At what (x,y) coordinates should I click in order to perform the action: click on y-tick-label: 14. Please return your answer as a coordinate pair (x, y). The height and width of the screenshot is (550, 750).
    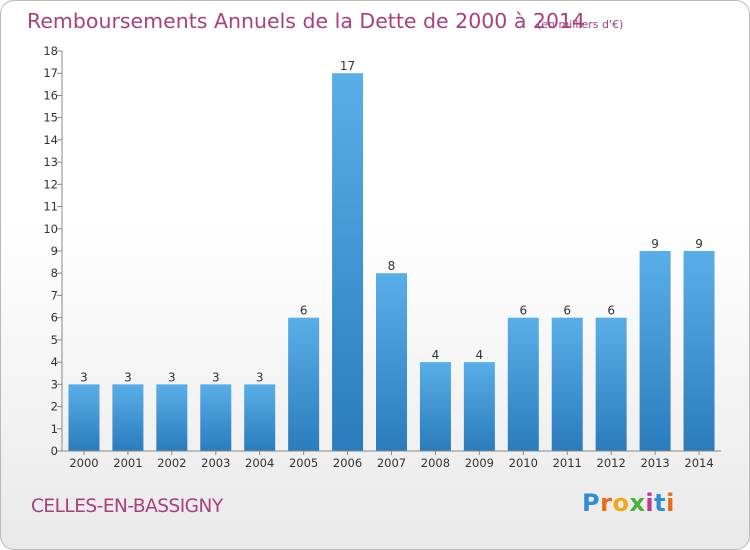
    Looking at the image, I should click on (50, 140).